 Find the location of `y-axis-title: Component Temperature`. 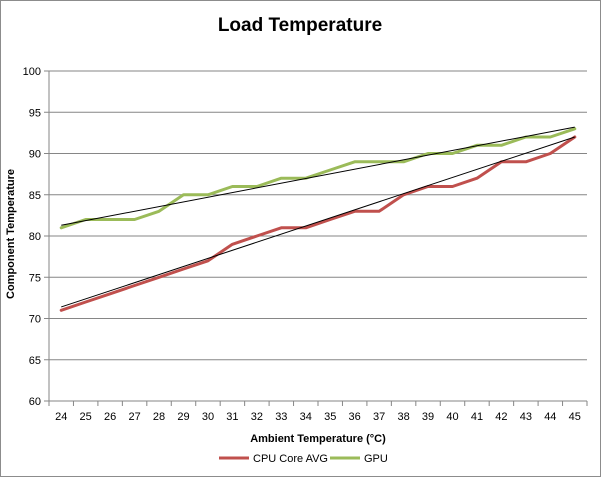

y-axis-title: Component Temperature is located at coordinates (11, 234).